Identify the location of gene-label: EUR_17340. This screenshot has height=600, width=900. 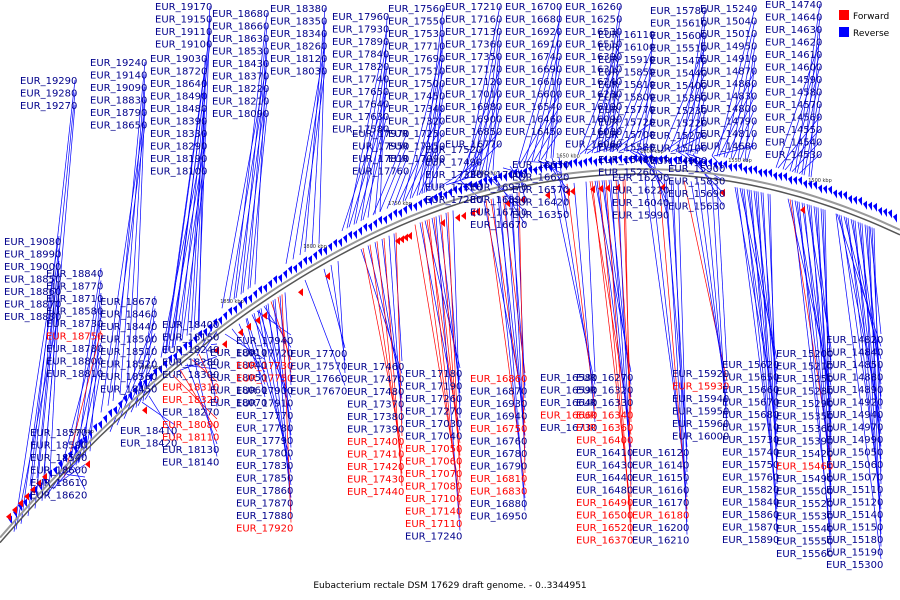
(416, 109).